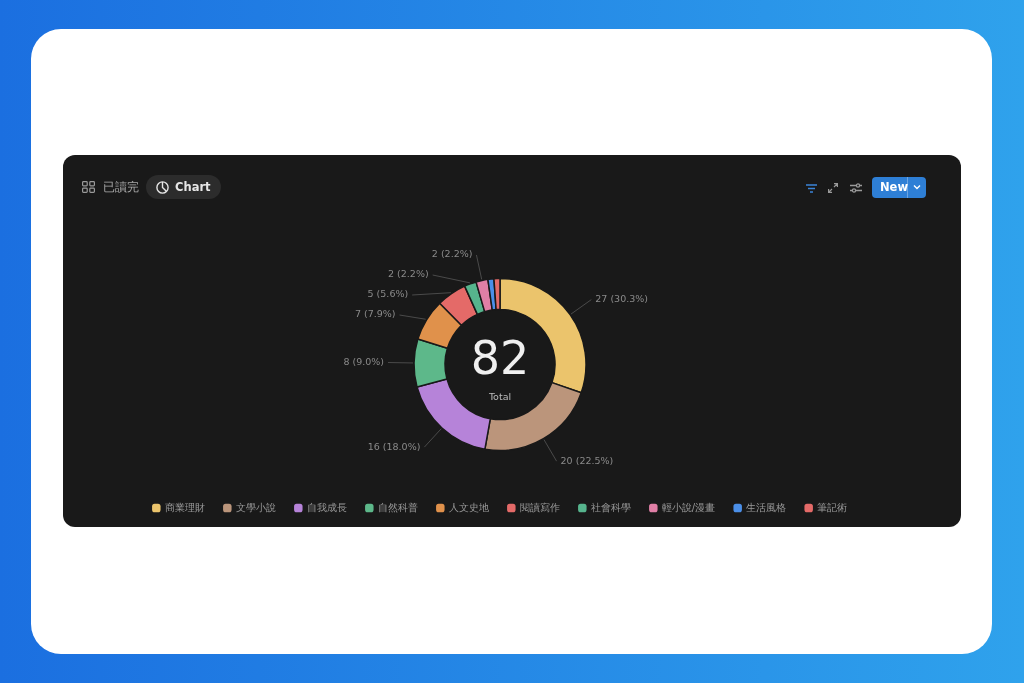  Describe the element at coordinates (394, 446) in the screenshot. I see `data-label: 16 (18.0%)` at that location.